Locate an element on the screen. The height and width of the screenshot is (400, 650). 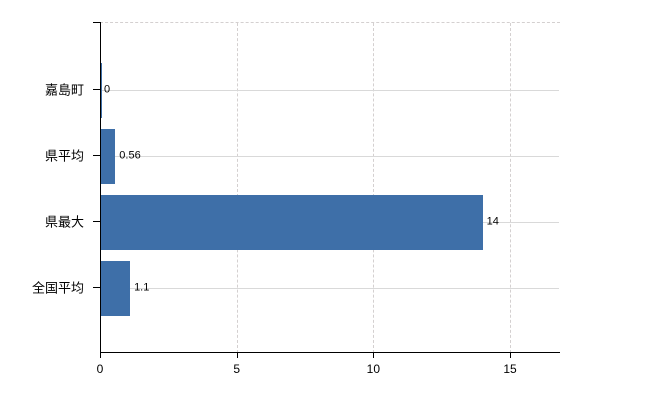
category-label: 県最大 is located at coordinates (64, 222).